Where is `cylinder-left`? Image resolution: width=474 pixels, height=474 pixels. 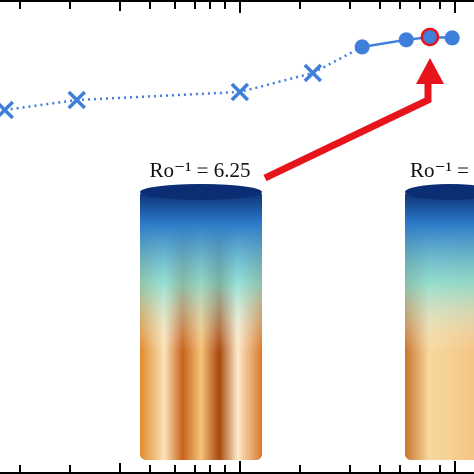 cylinder-left is located at coordinates (201, 322).